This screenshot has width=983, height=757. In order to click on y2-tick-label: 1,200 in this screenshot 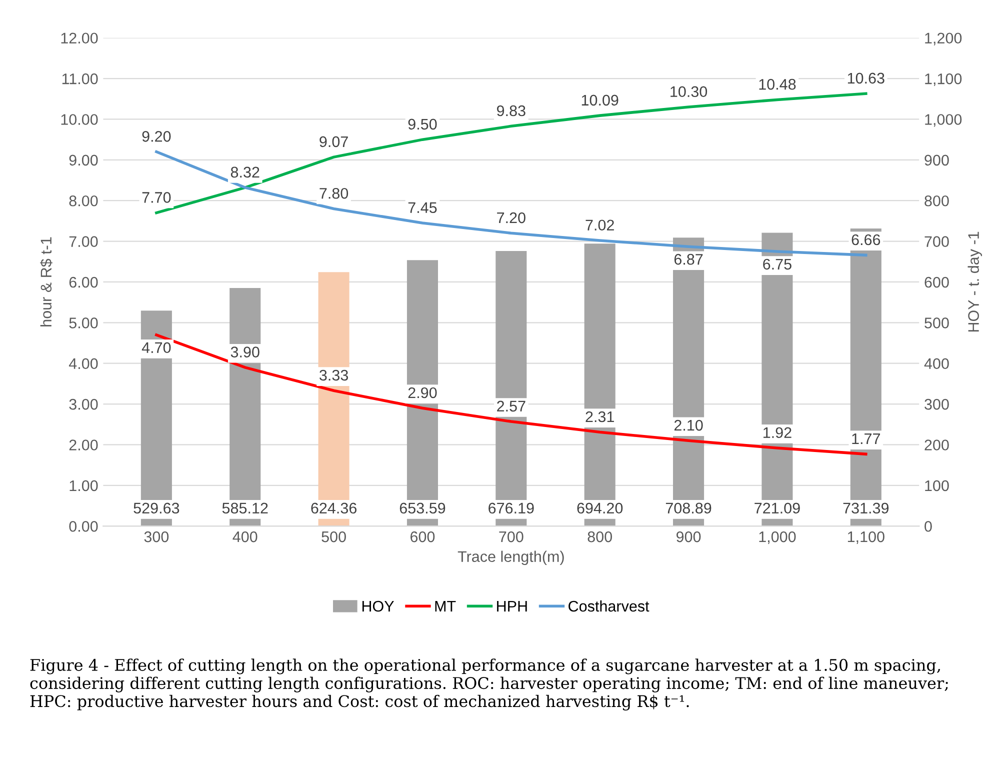, I will do `click(943, 39)`.